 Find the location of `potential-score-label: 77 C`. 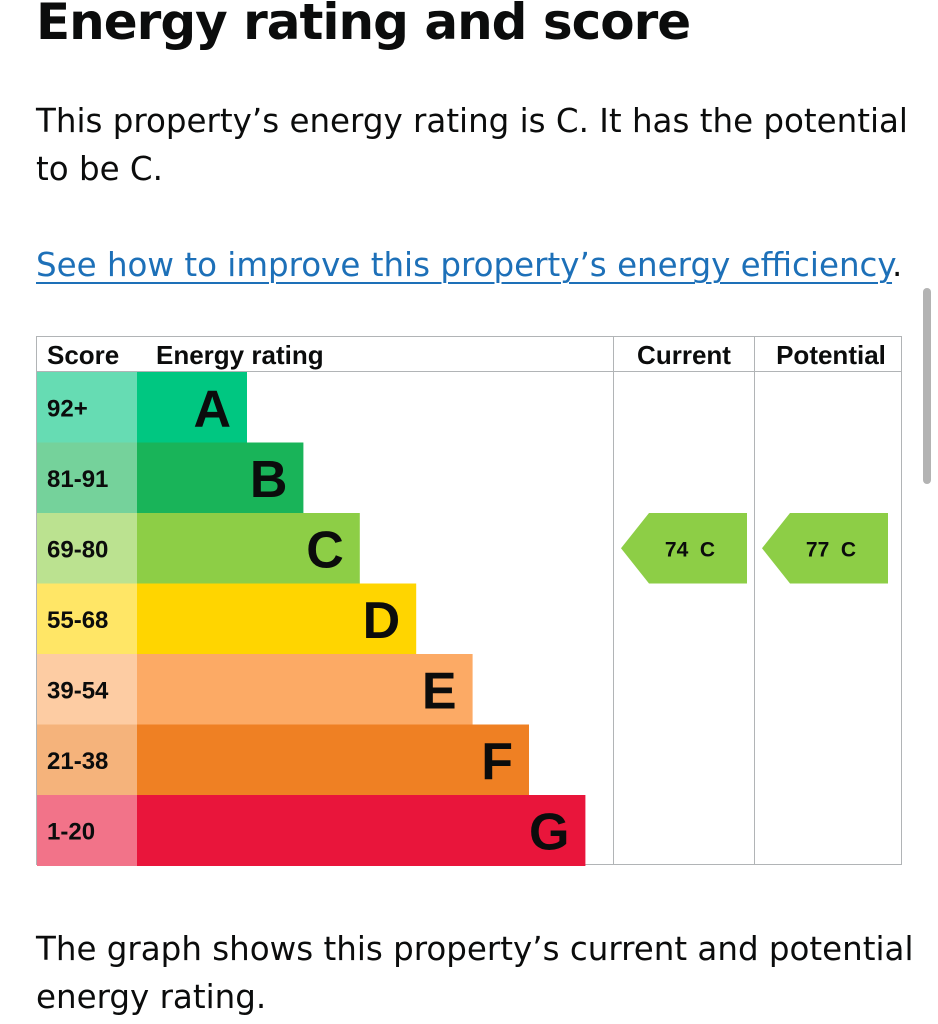

potential-score-label: 77 C is located at coordinates (831, 549).